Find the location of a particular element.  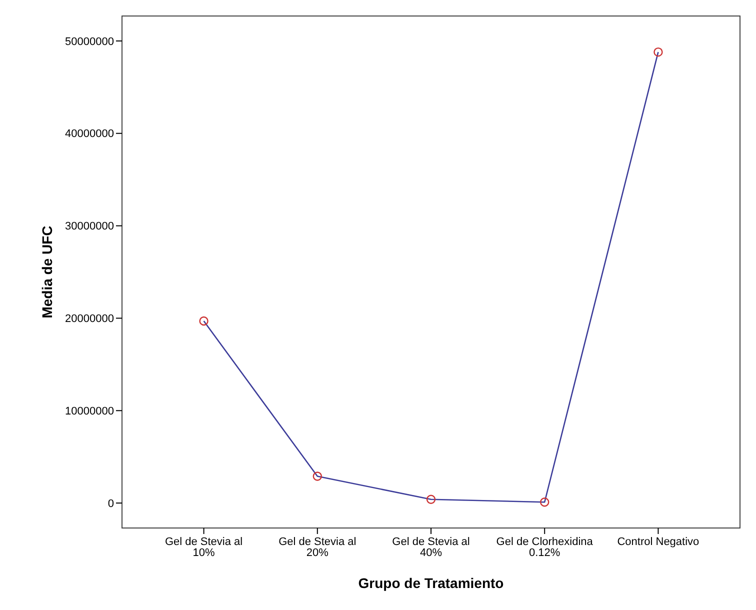

x-tick-label: Gel de Stevia al 10% is located at coordinates (203, 547).